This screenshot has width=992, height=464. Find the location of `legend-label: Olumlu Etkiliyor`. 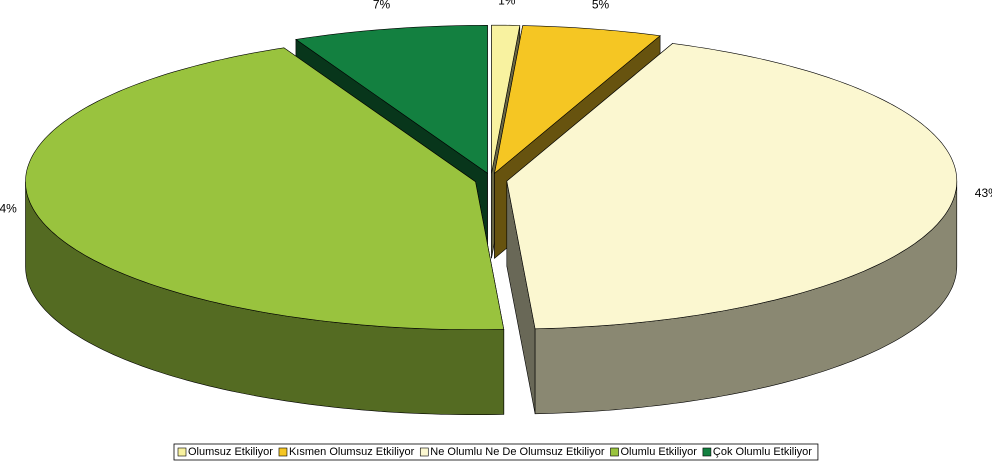

legend-label: Olumlu Etkiliyor is located at coordinates (659, 452).